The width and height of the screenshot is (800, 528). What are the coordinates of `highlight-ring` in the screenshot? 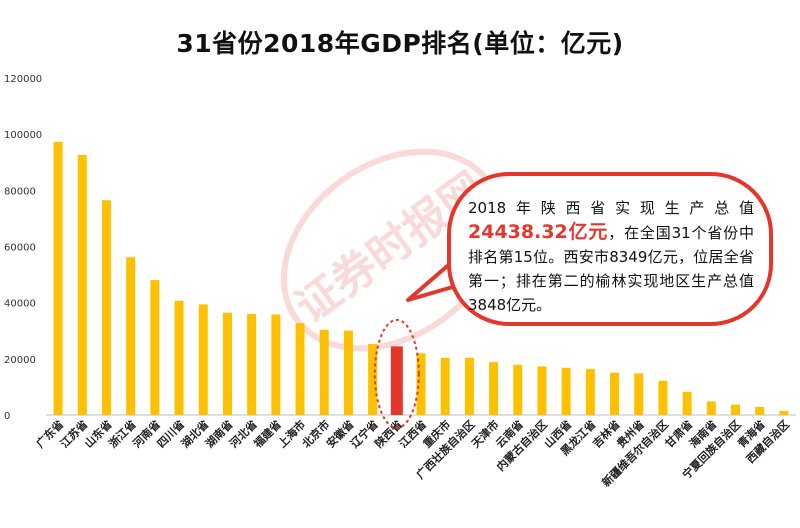 It's located at (396, 373).